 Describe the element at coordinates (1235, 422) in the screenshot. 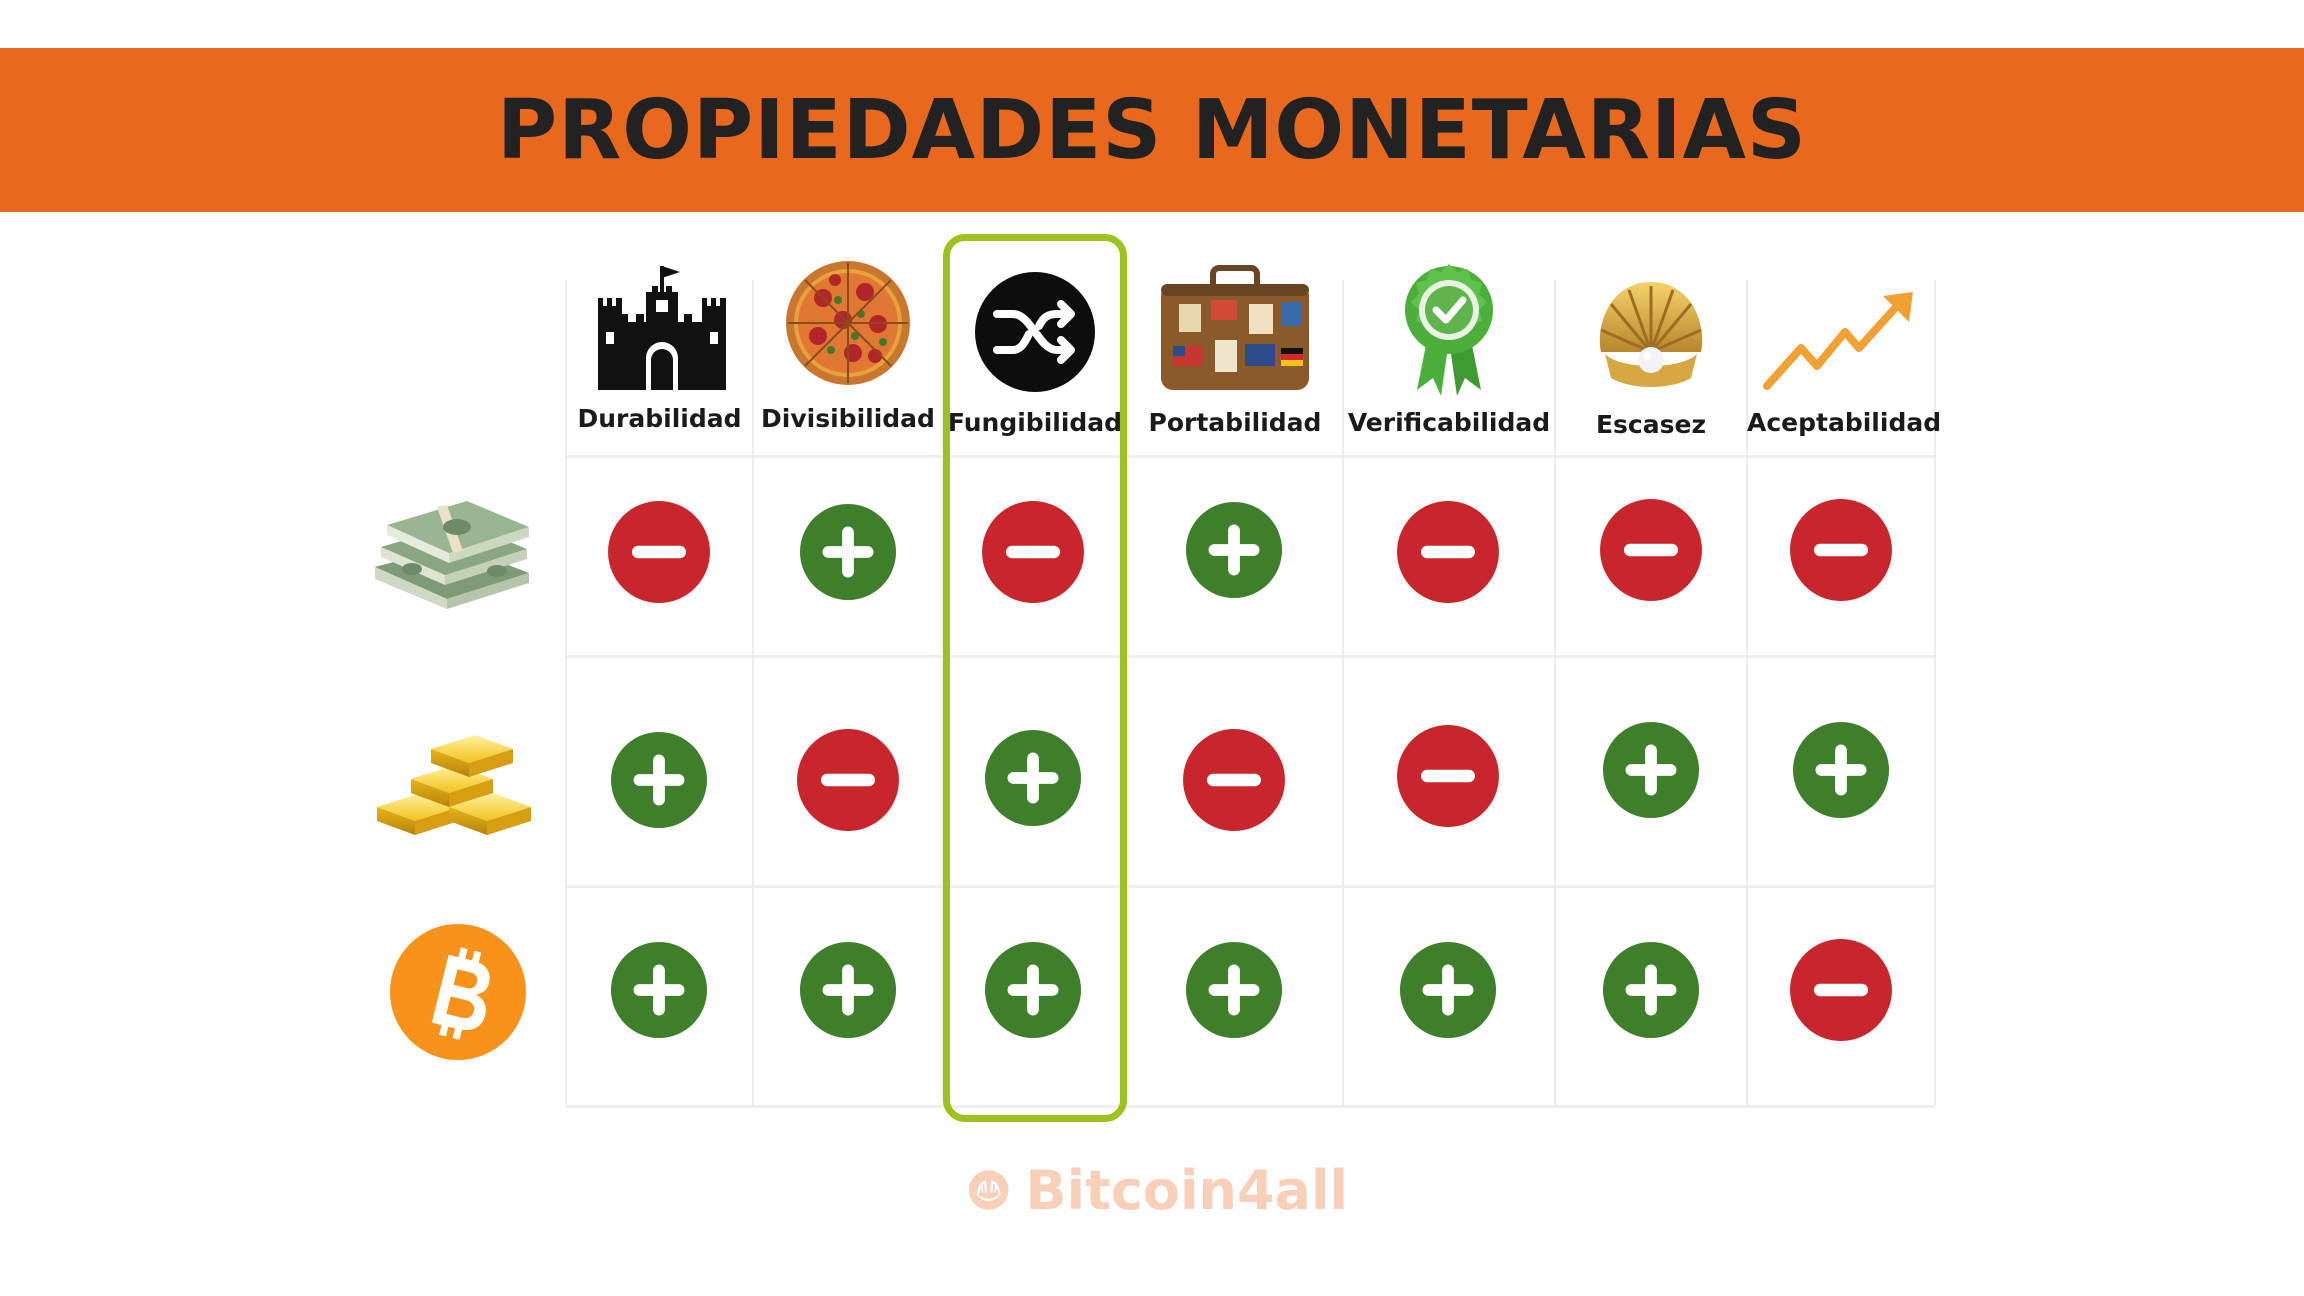

I see `column-label: Portabilidad` at that location.